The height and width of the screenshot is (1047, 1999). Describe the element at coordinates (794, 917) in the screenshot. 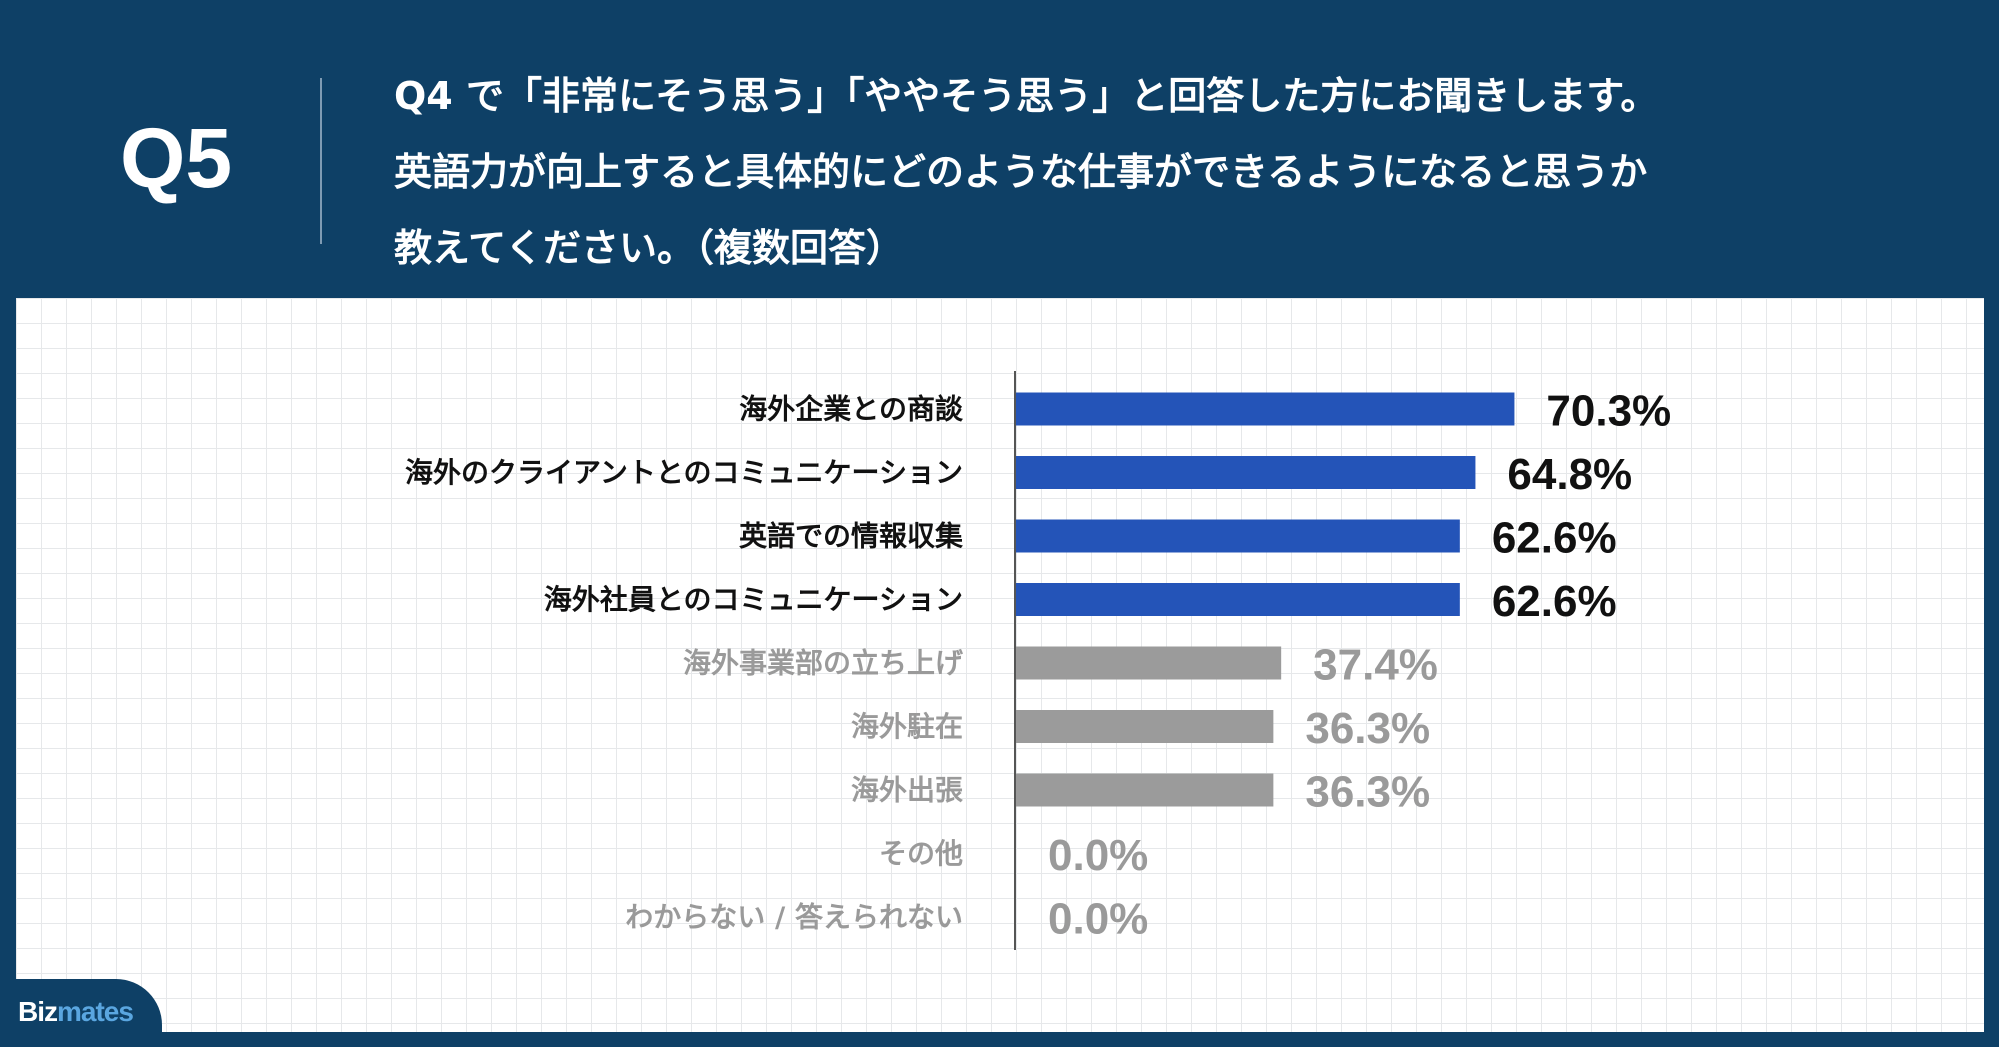

I see `category-label: わからない / 答えられない` at that location.